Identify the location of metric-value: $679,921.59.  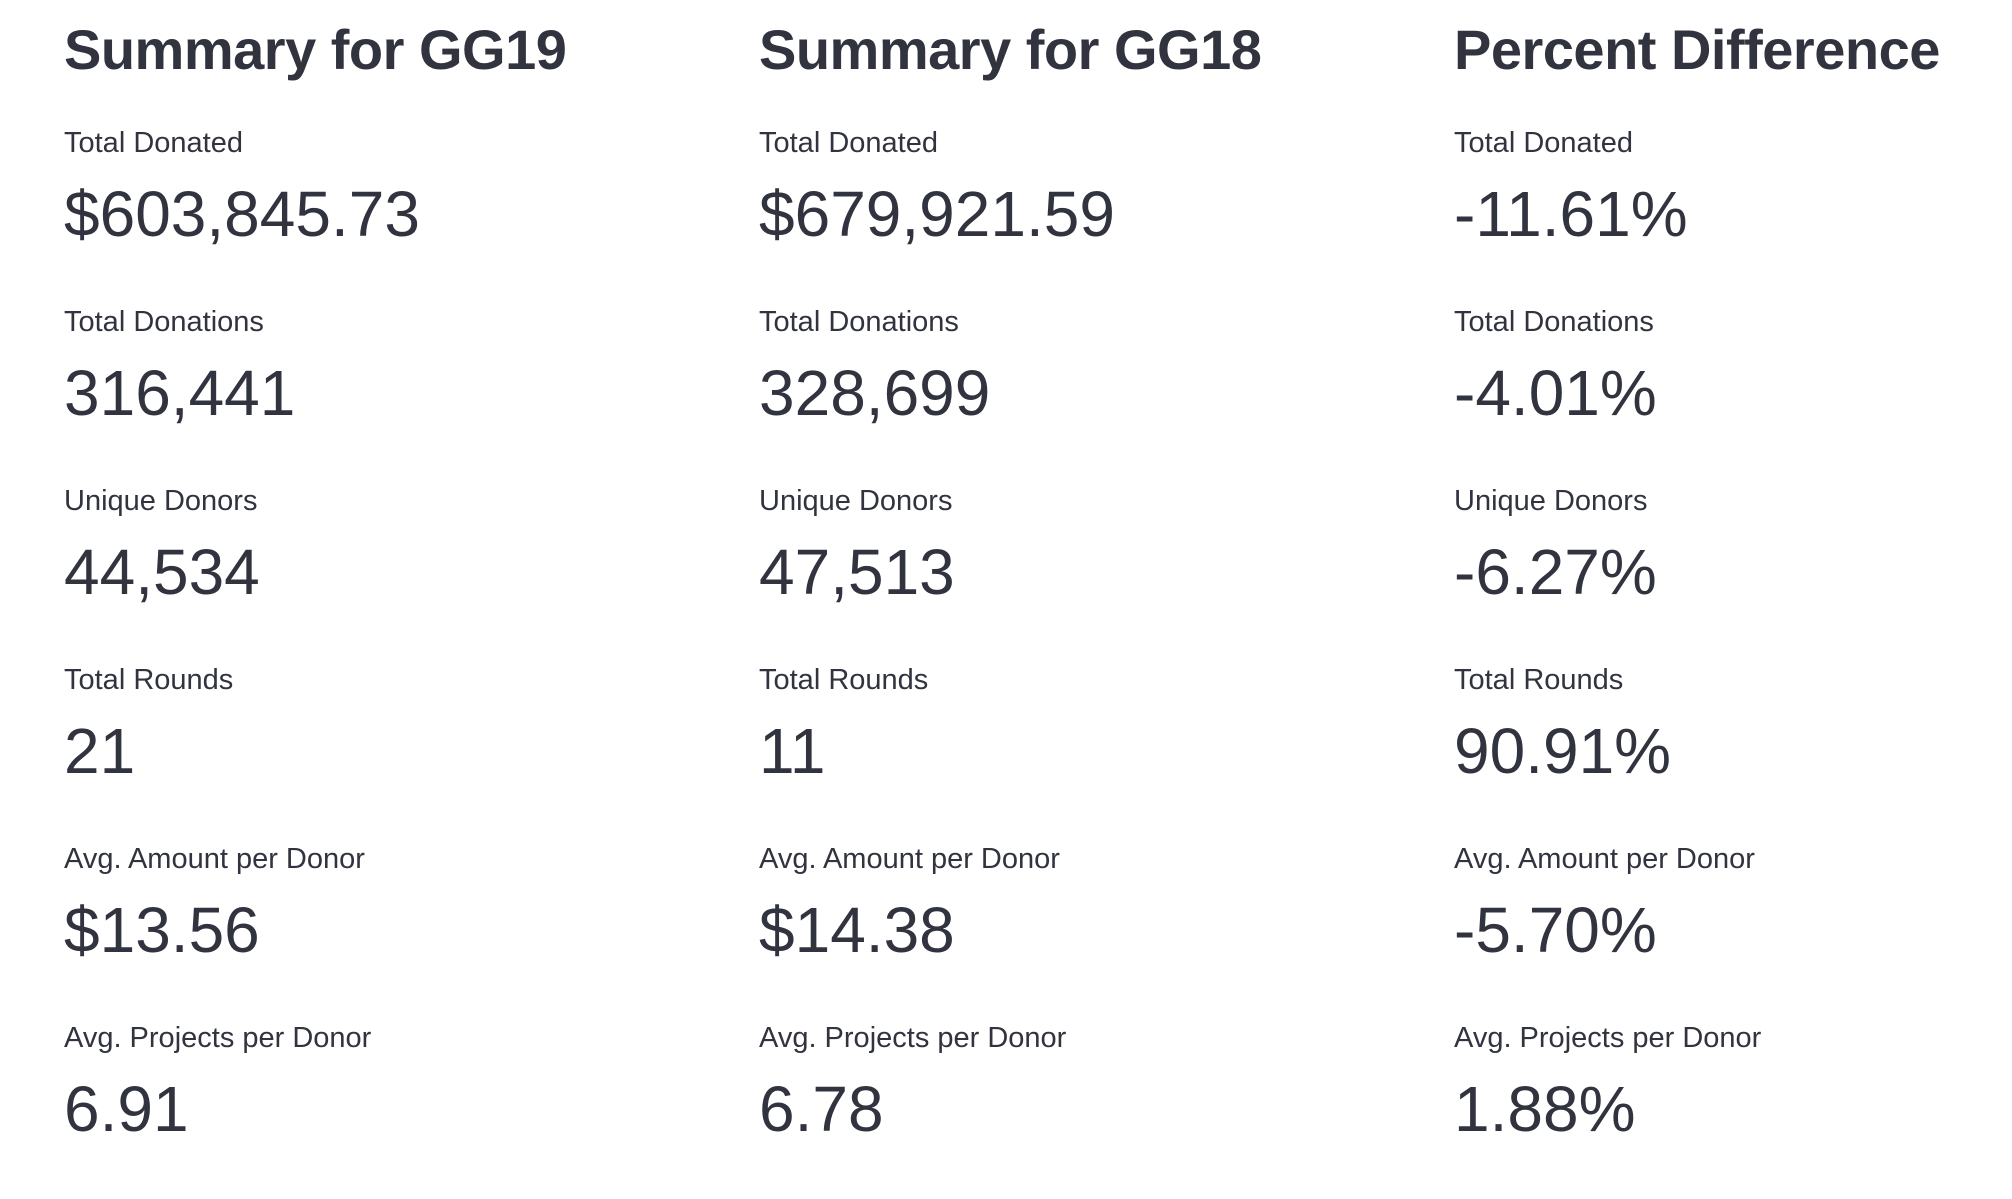
(937, 214).